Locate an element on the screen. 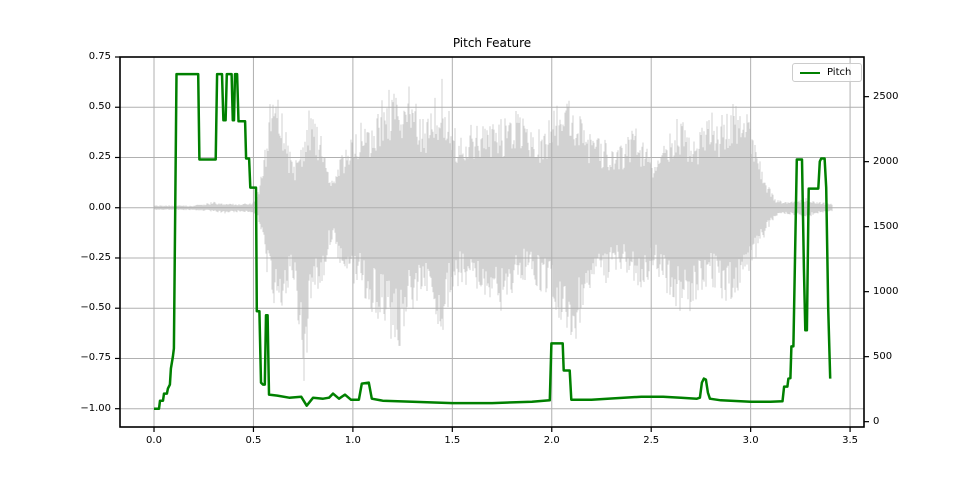 The height and width of the screenshot is (480, 960). y-left-ticklabel: 0.25 is located at coordinates (99, 157).